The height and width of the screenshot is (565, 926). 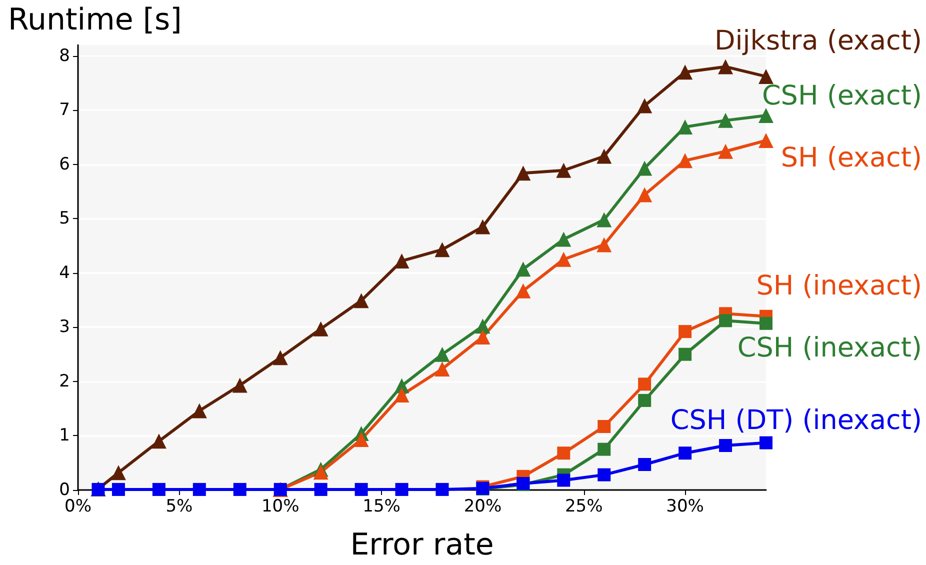 I want to click on y-tick-label: 3, so click(x=64, y=327).